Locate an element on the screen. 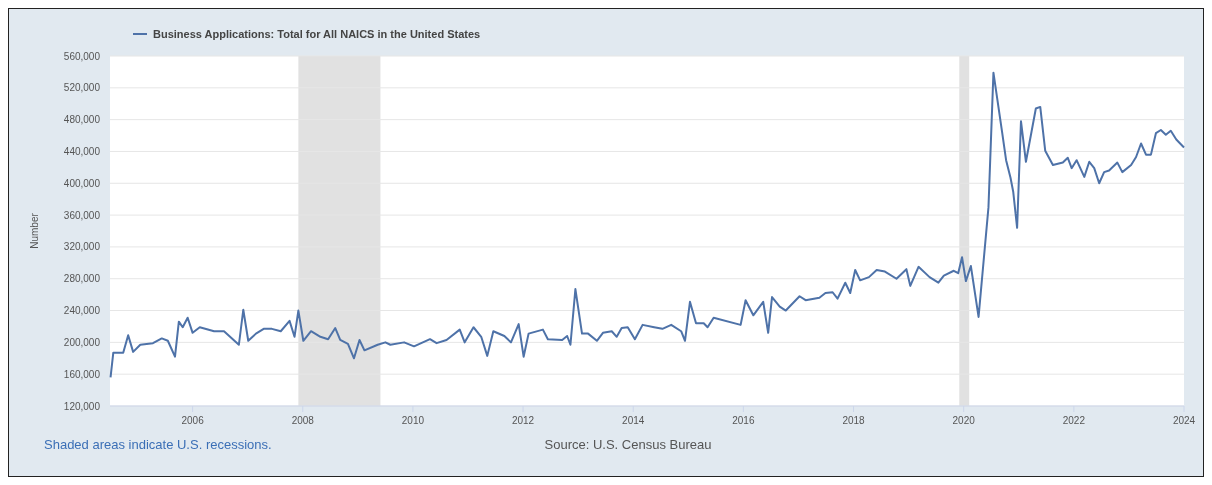 The width and height of the screenshot is (1212, 485). text: Shaded areas indicate U.S. recessions. is located at coordinates (158, 444).